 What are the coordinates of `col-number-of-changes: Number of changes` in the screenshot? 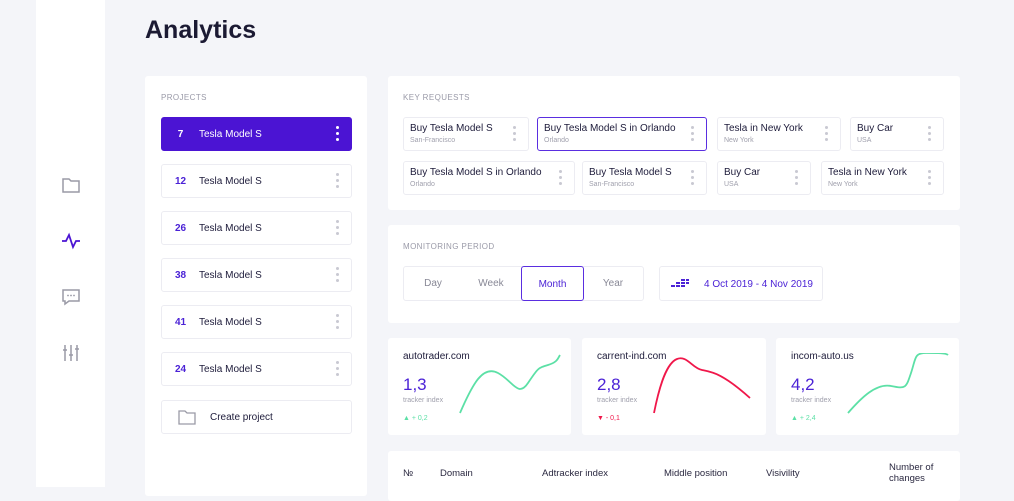 It's located at (911, 473).